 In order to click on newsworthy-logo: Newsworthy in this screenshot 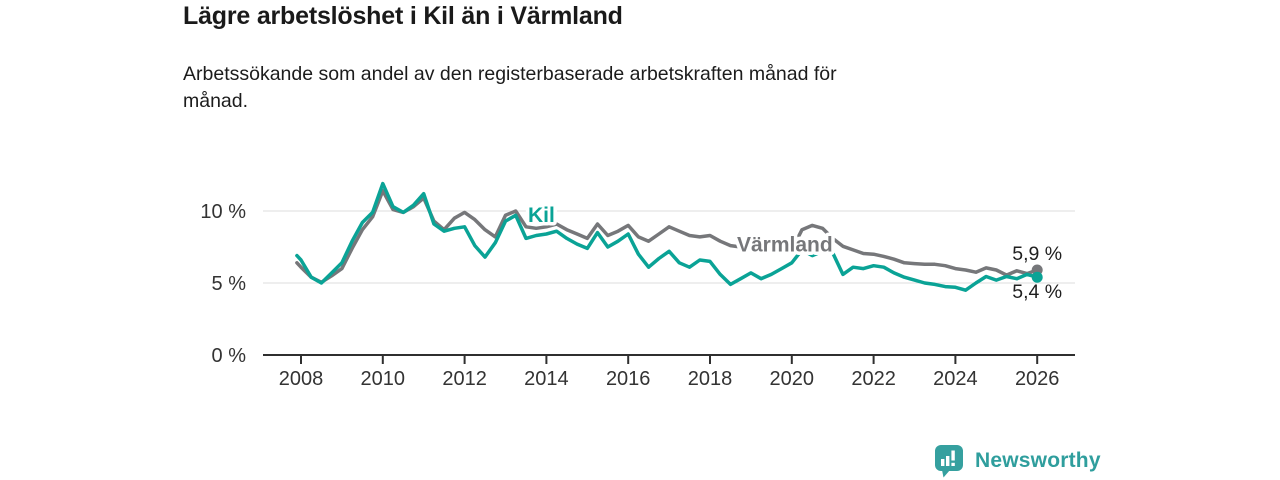, I will do `click(1016, 461)`.